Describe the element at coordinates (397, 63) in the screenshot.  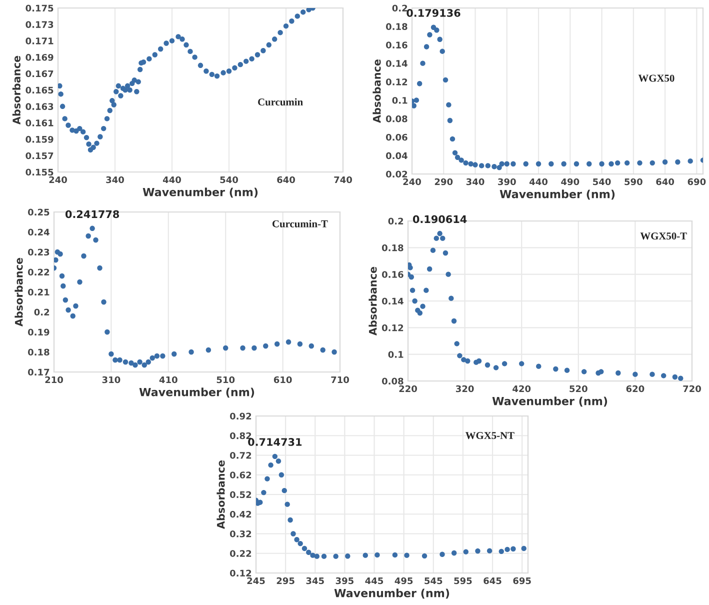
I see `y-tick-label: 0.14` at that location.